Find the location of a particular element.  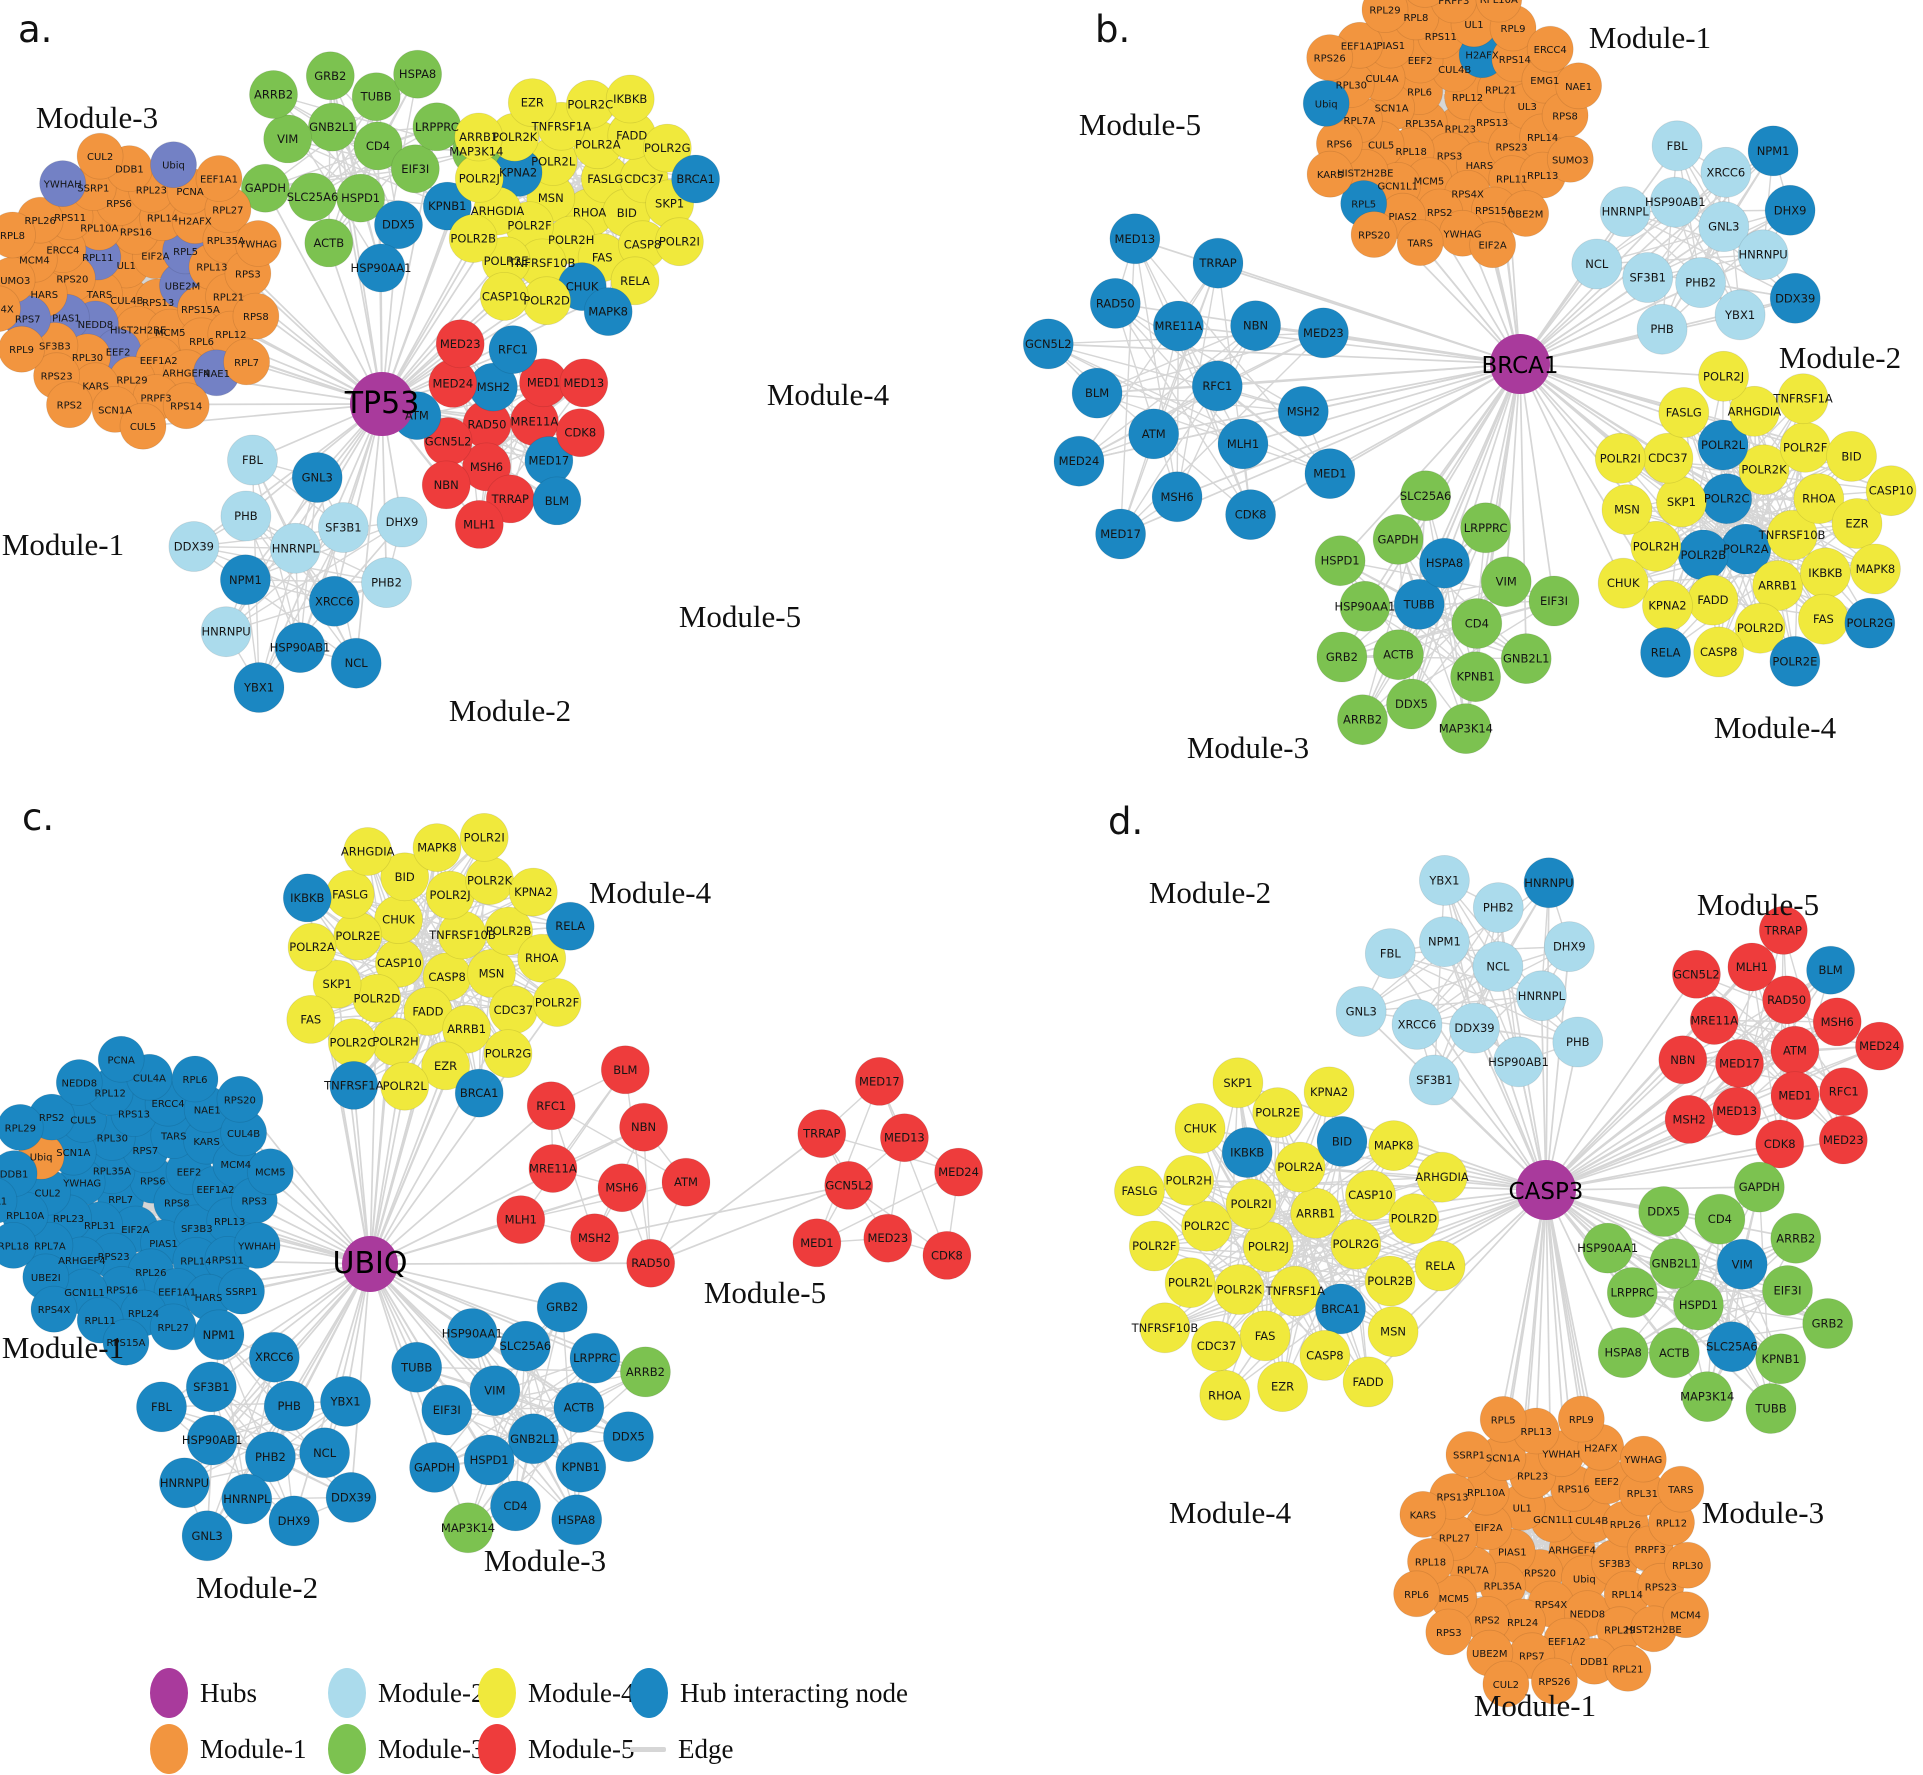

legend-label: Hub interacting node is located at coordinates (794, 1692).